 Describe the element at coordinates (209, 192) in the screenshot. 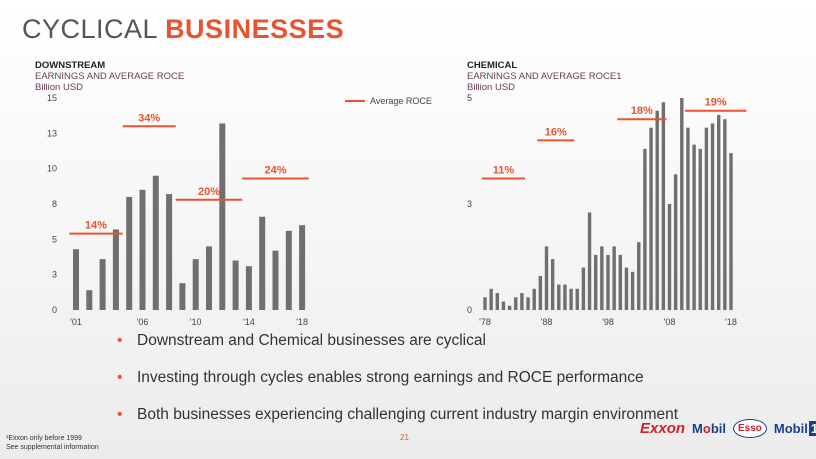

I see `downstream-roce-label: 20%` at that location.